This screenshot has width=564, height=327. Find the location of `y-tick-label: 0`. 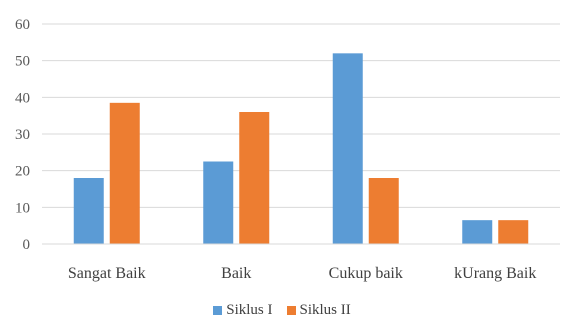

y-tick-label: 0 is located at coordinates (27, 245).